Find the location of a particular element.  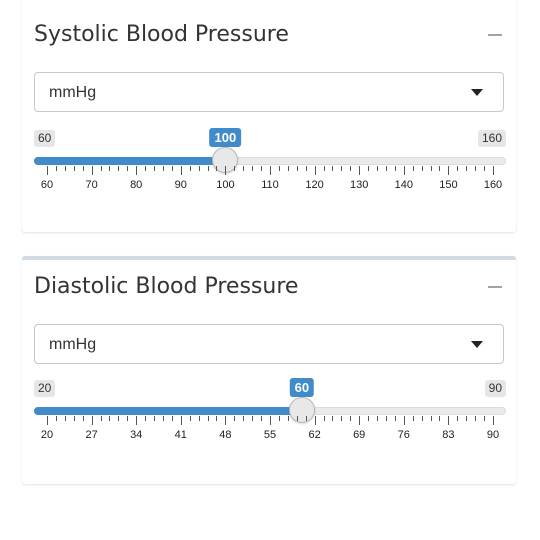

slider-value-label: 60 is located at coordinates (302, 387).